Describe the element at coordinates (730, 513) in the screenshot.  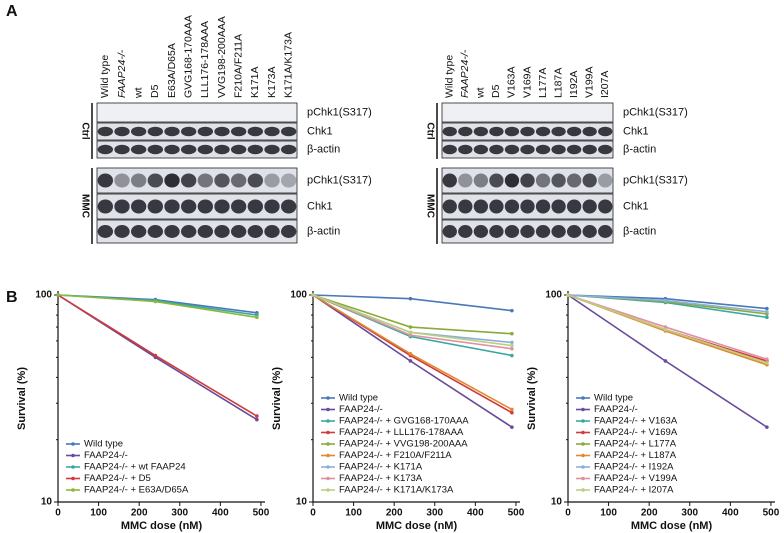
I see `x-tick-label: 400` at that location.